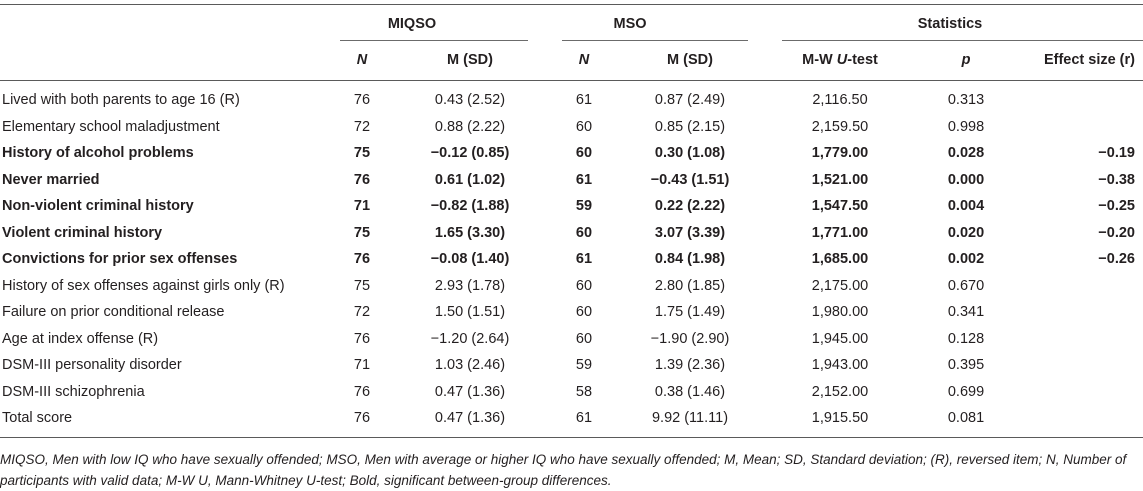 This screenshot has width=1143, height=491. I want to click on cell-effect-size: −0.19, so click(1116, 153).